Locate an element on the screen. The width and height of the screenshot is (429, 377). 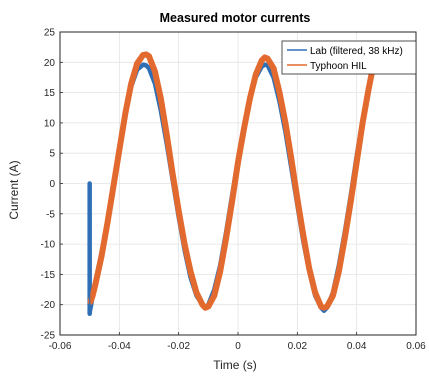
y-tick-label: -20 is located at coordinates (48, 305).